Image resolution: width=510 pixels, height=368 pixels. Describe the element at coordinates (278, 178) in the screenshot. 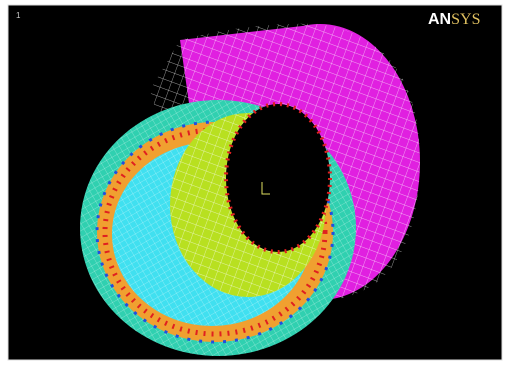

I see `bore-hole` at that location.